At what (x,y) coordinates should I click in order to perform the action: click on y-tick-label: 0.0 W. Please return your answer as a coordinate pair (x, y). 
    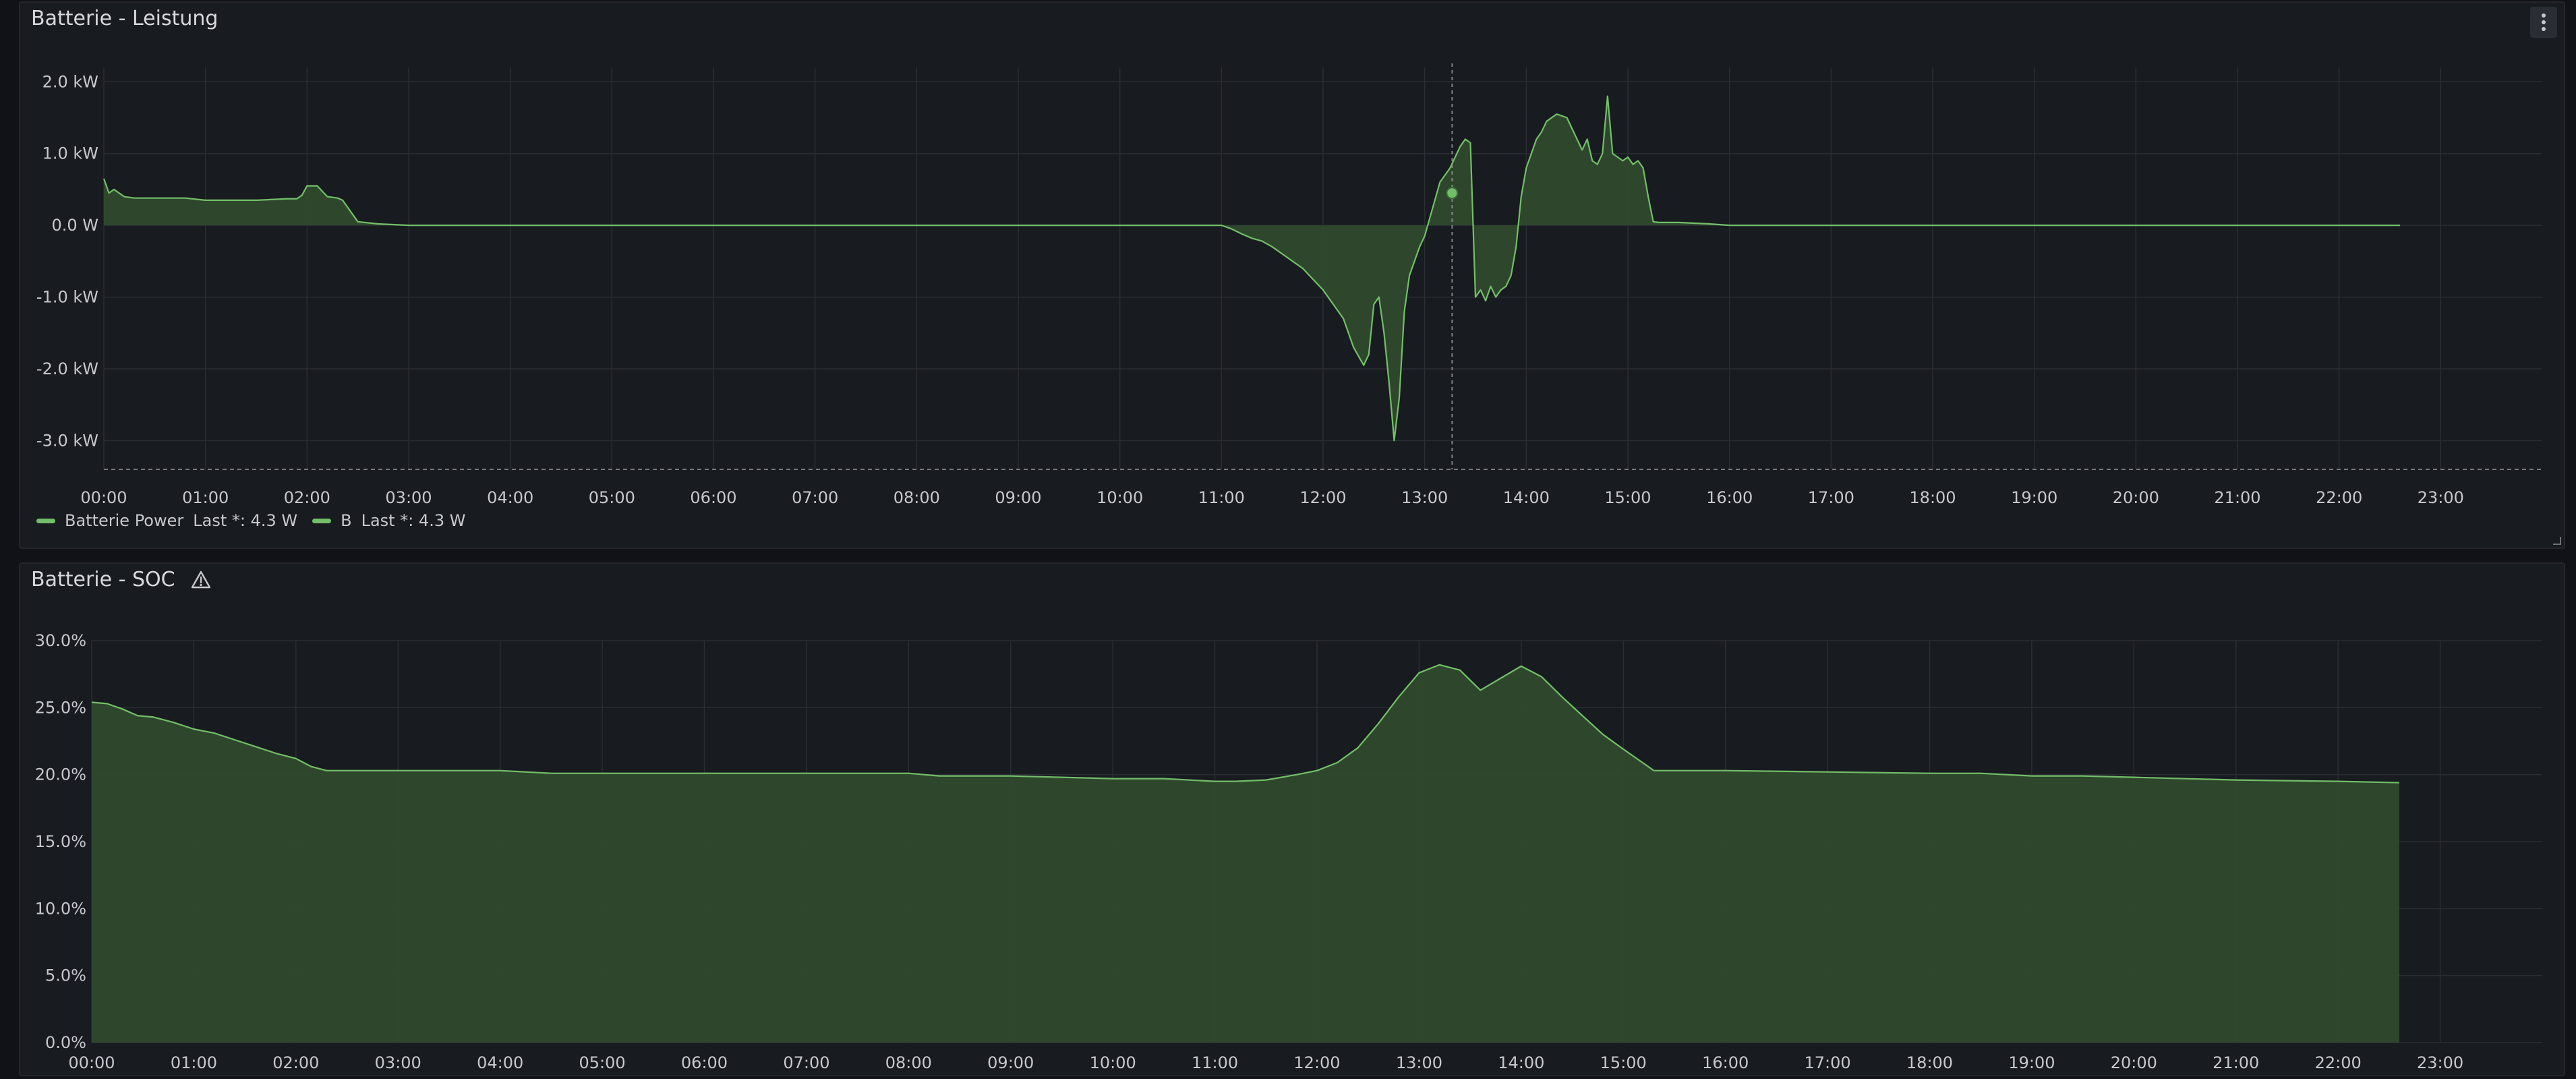
    Looking at the image, I should click on (74, 225).